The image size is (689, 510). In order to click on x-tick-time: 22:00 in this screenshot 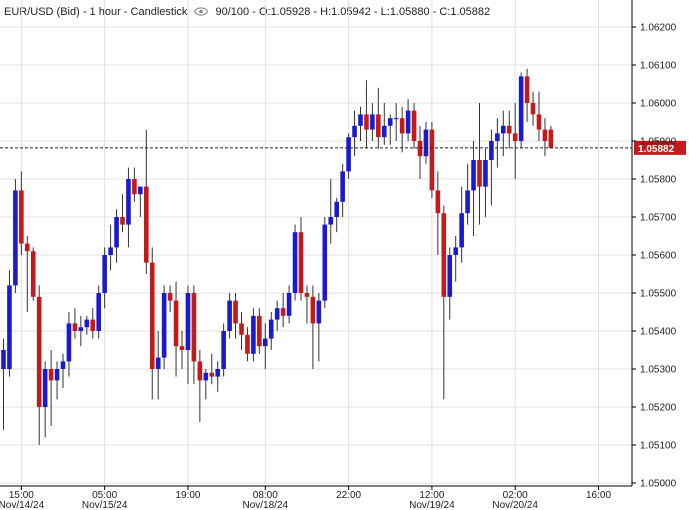, I will do `click(348, 495)`.